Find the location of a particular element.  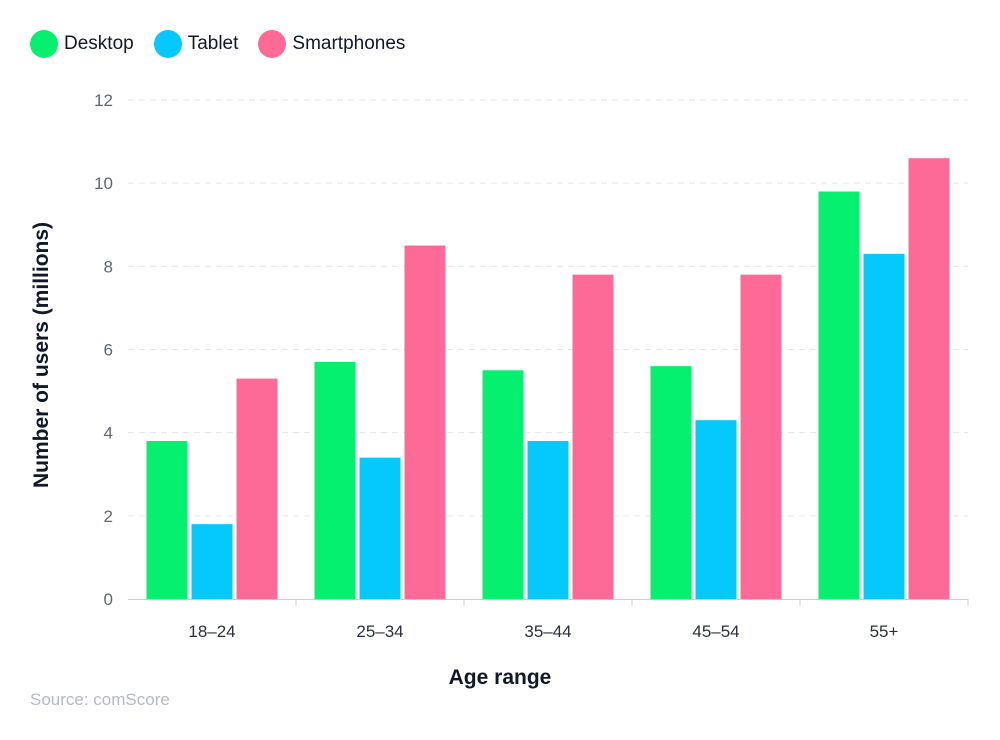

y-tick-label: 12 is located at coordinates (103, 100).